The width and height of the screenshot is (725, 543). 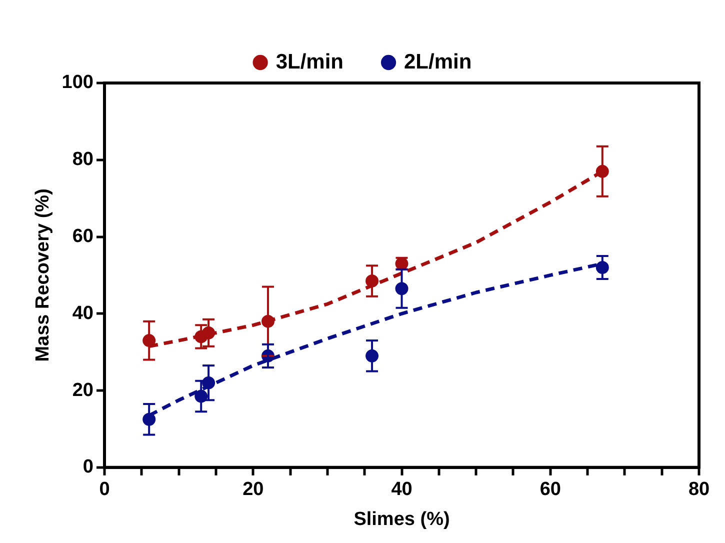 I want to click on x-tick-label: 60, so click(x=550, y=489).